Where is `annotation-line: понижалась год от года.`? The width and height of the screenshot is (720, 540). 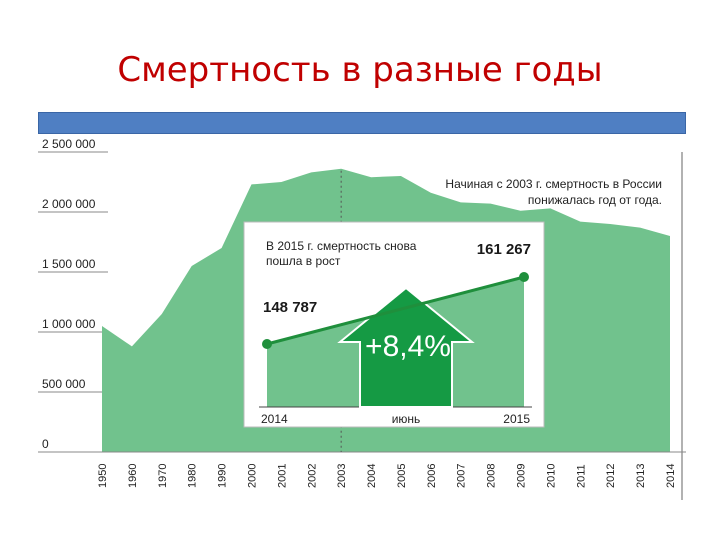
annotation-line: понижалась год от года. is located at coordinates (595, 200).